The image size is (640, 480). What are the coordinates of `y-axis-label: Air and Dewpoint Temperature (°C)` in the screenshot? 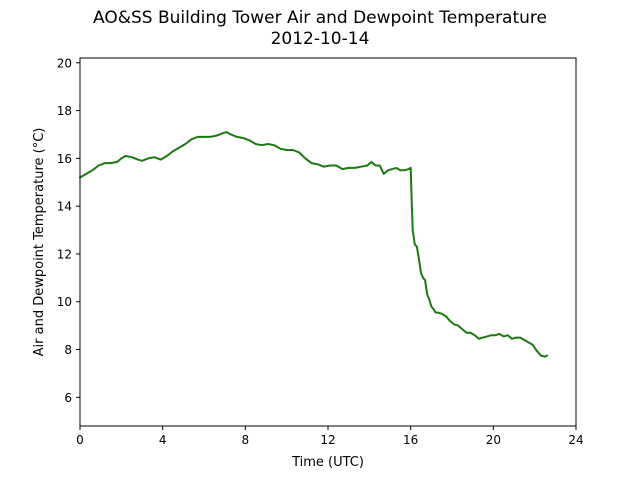 It's located at (39, 242).